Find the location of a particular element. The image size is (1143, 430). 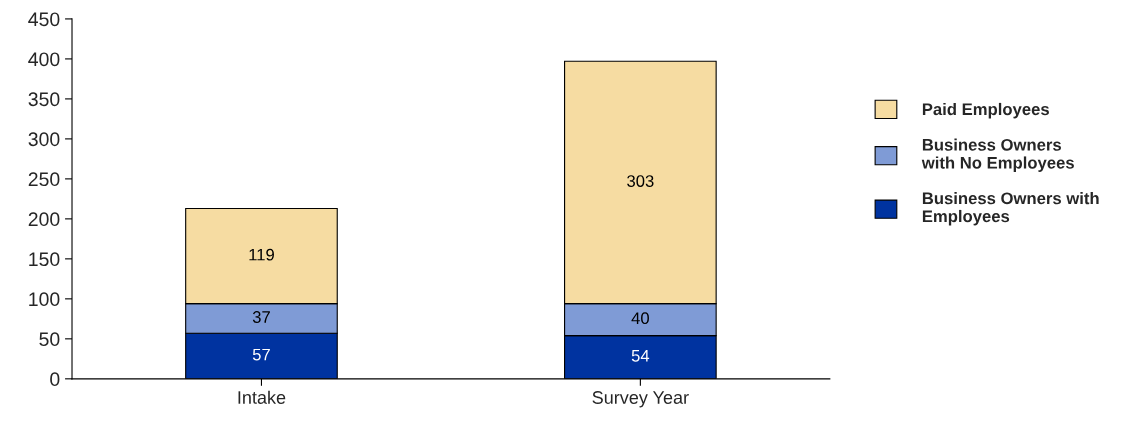

y-tick-label: 250 is located at coordinates (44, 179).